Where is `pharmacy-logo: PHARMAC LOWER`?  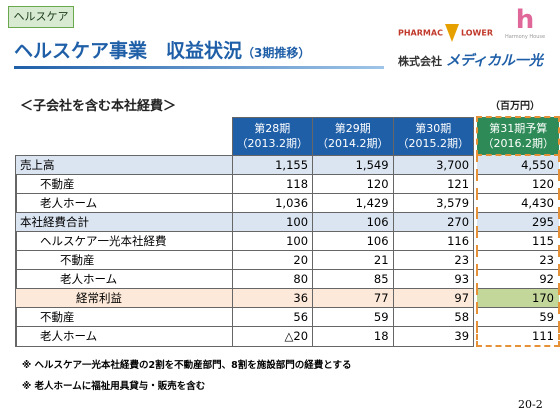
pharmacy-logo: PHARMAC LOWER is located at coordinates (445, 33).